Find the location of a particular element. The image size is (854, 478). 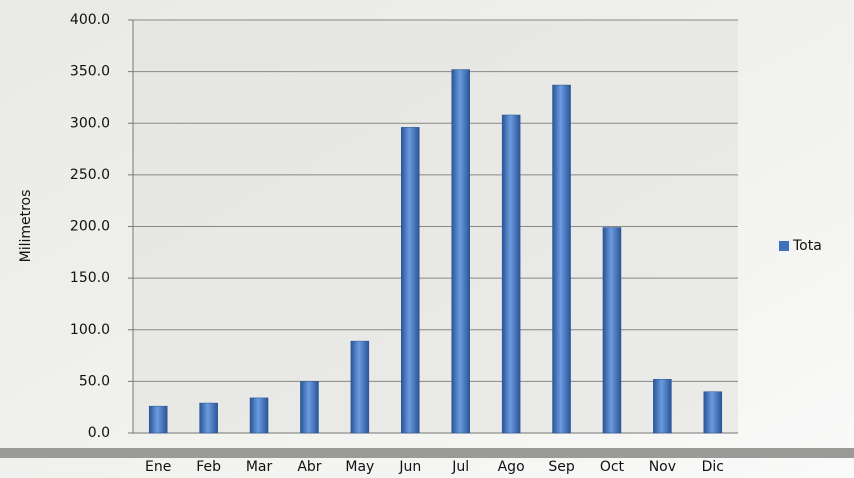

y-tick-label: 150.0 is located at coordinates (90, 278).